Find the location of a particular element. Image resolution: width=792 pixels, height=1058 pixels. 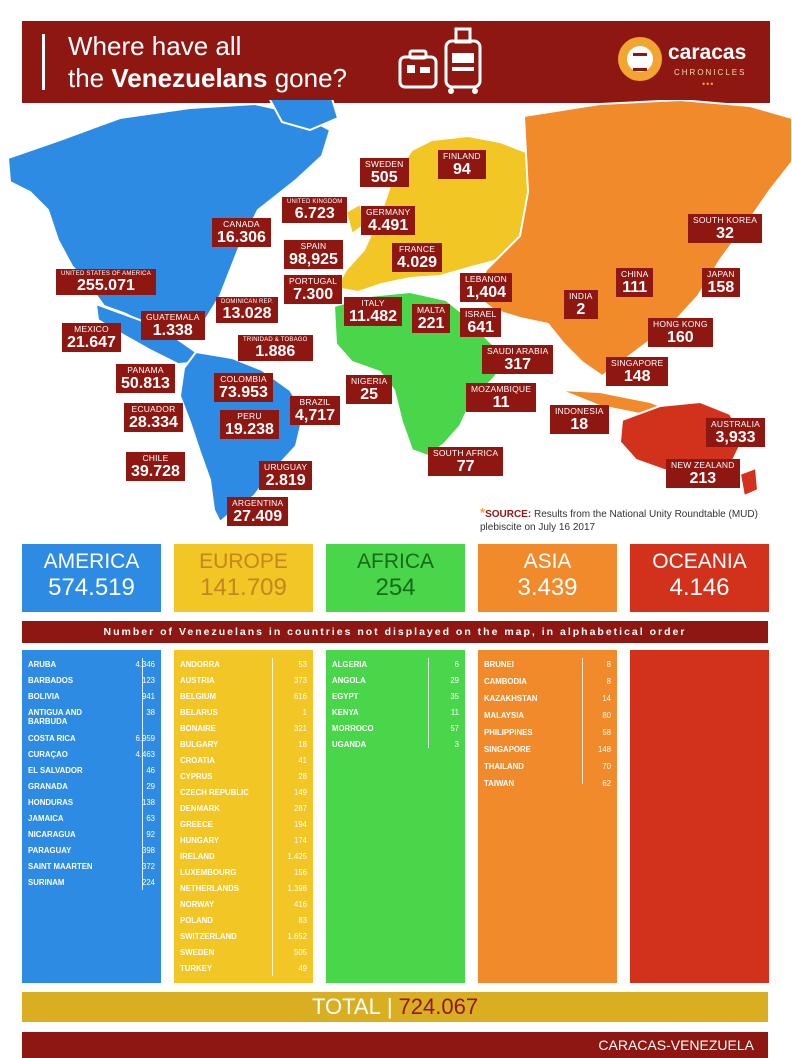

label-japan: JAPAN 158 is located at coordinates (721, 282).